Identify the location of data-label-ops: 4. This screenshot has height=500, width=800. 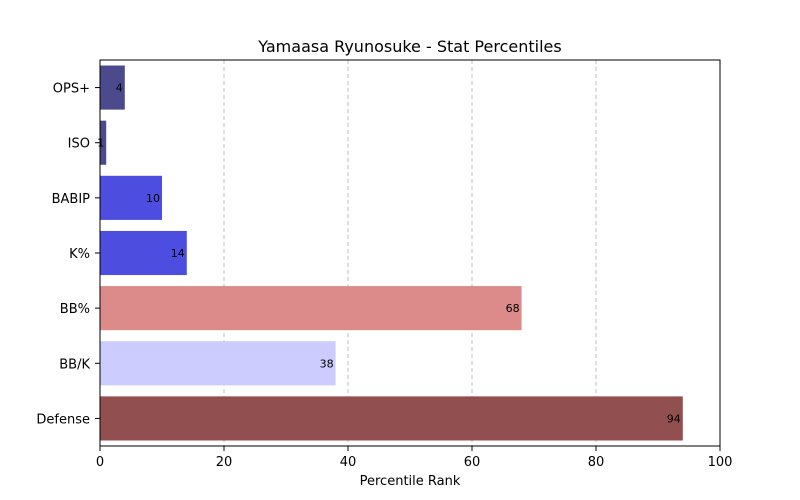
(119, 88).